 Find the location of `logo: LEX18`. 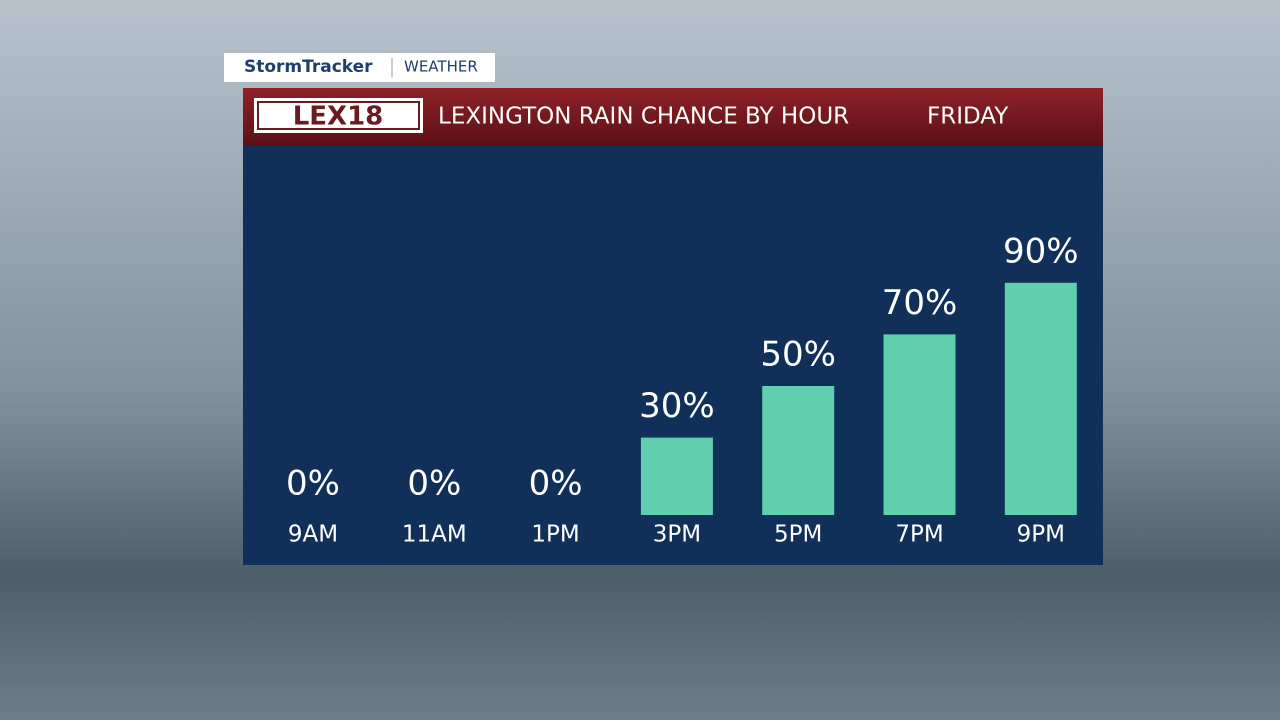

logo: LEX18 is located at coordinates (338, 117).